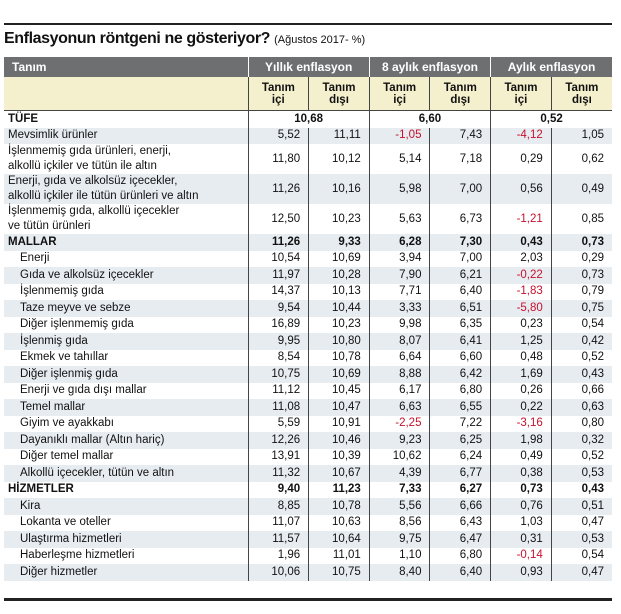 The width and height of the screenshot is (621, 614). I want to click on value-cell: 1,25, so click(521, 341).